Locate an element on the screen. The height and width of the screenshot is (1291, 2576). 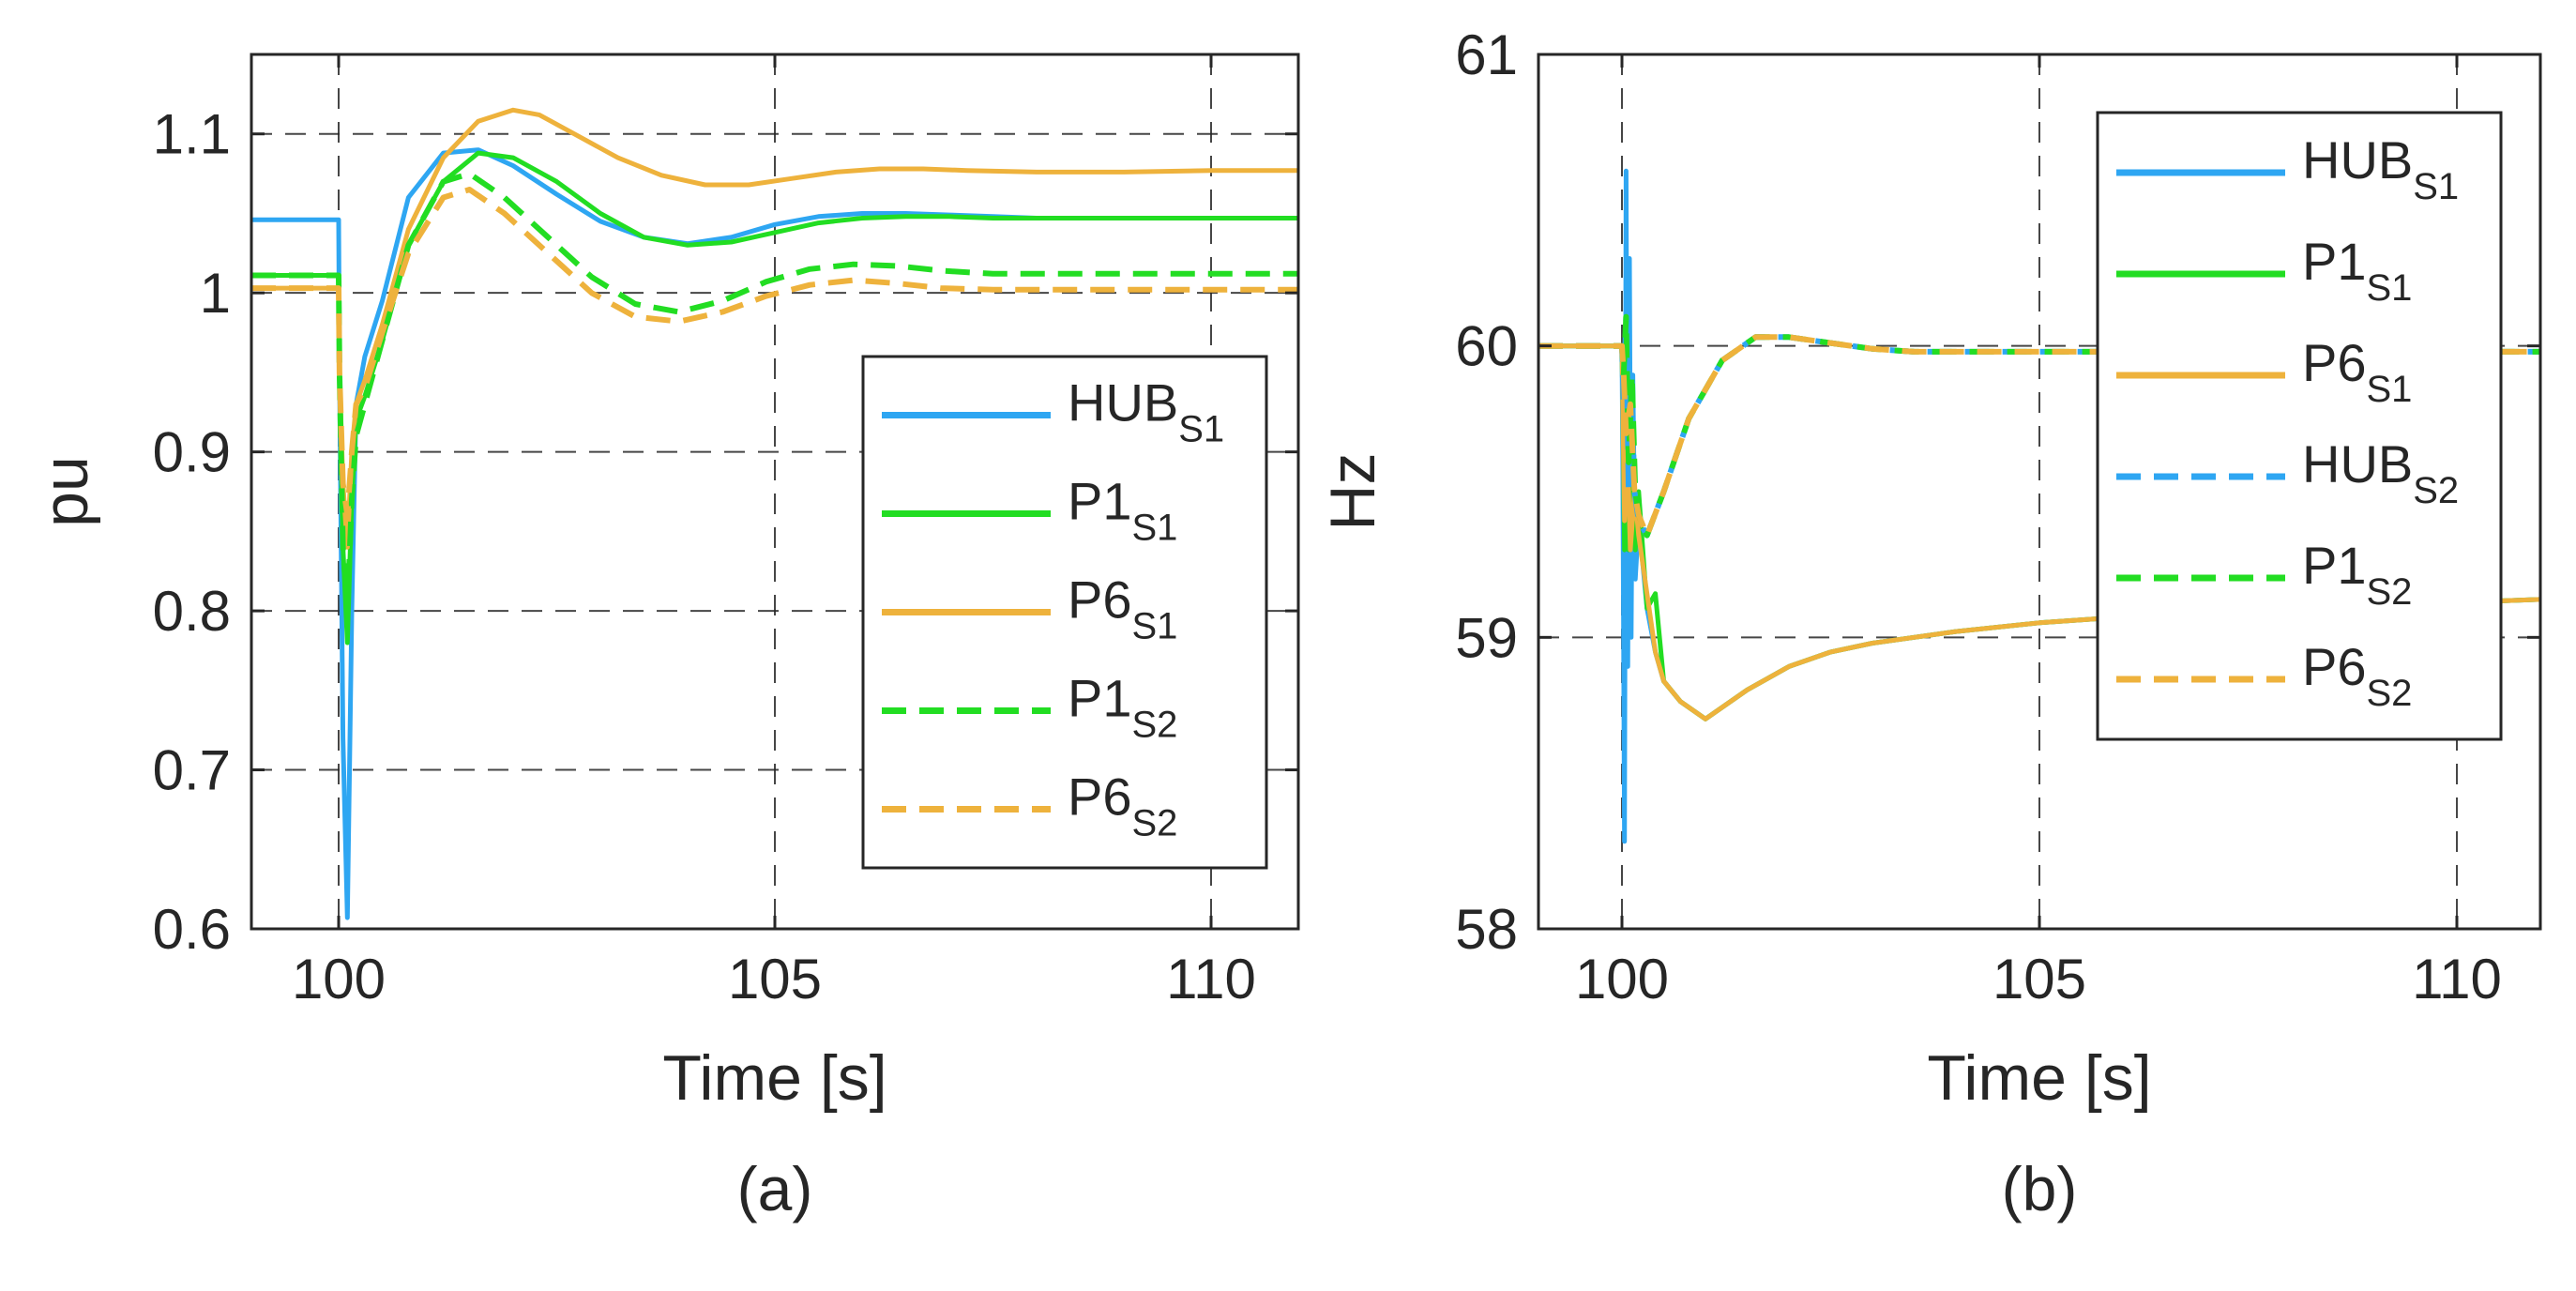
y-axis-label: Hz is located at coordinates (1352, 491).